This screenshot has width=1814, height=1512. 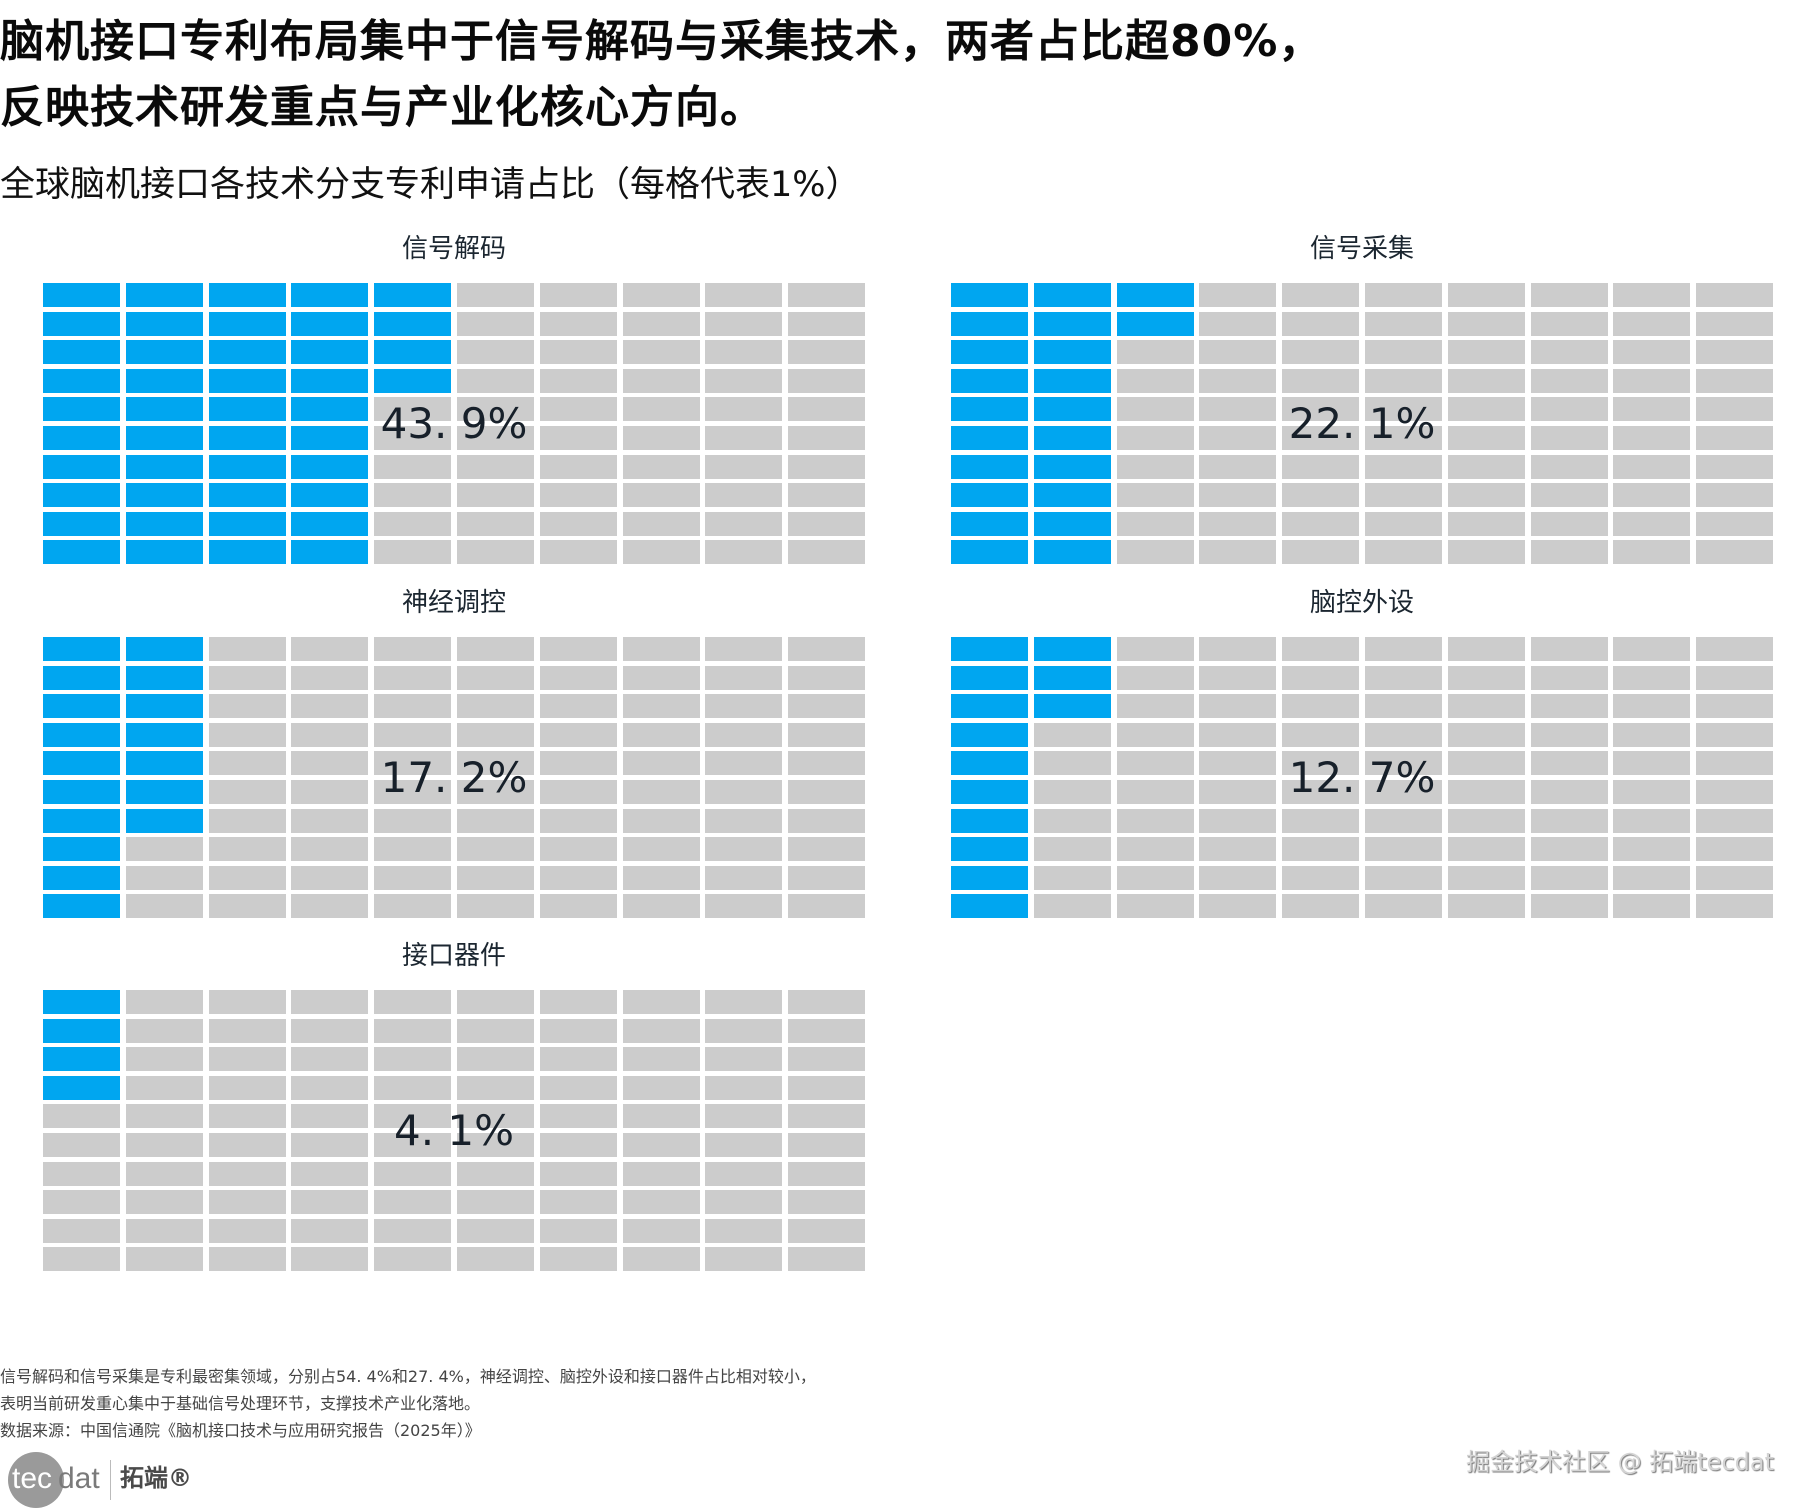 I want to click on panel-title: 信号采集, so click(x=1361, y=249).